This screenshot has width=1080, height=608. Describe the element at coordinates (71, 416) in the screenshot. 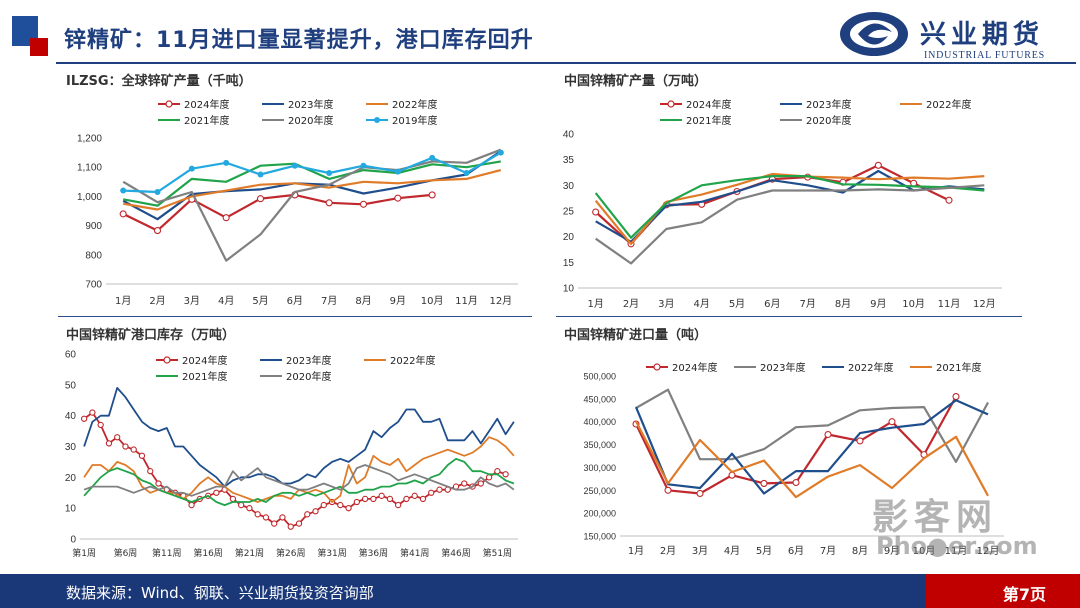

I see `y-tick-label: 40` at that location.